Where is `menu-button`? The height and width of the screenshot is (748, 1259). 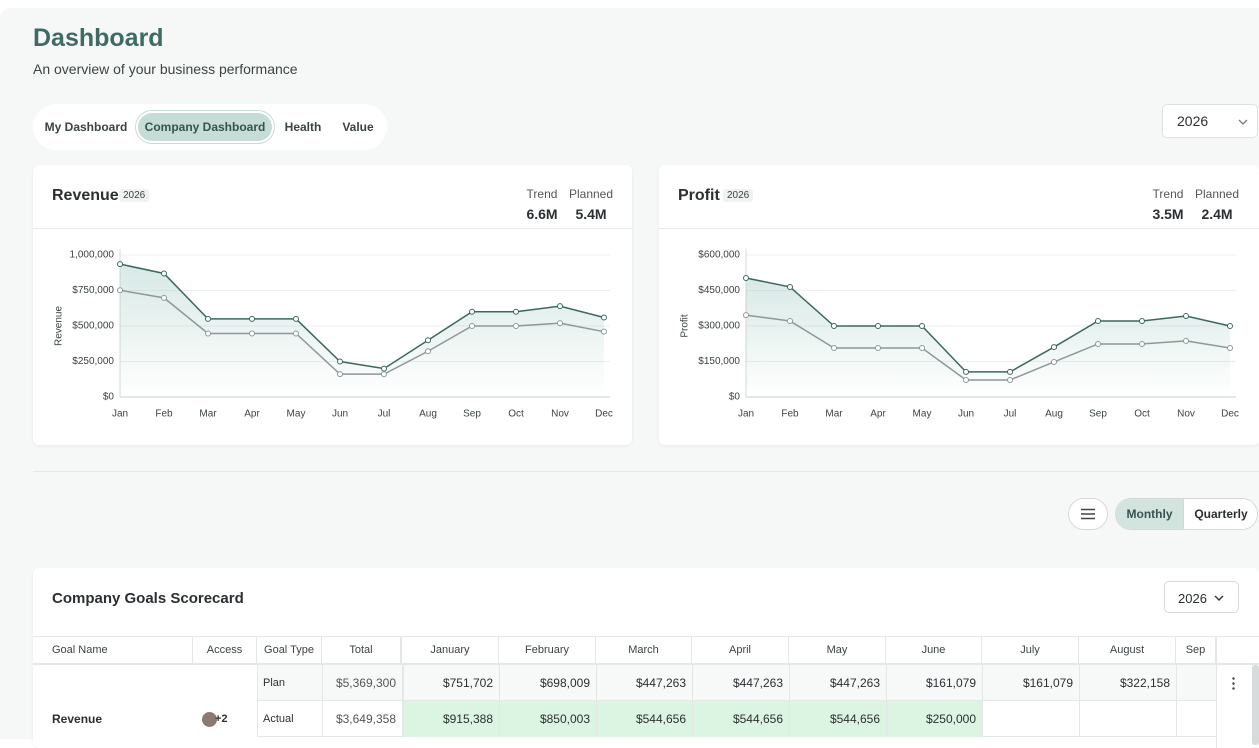 menu-button is located at coordinates (1088, 514).